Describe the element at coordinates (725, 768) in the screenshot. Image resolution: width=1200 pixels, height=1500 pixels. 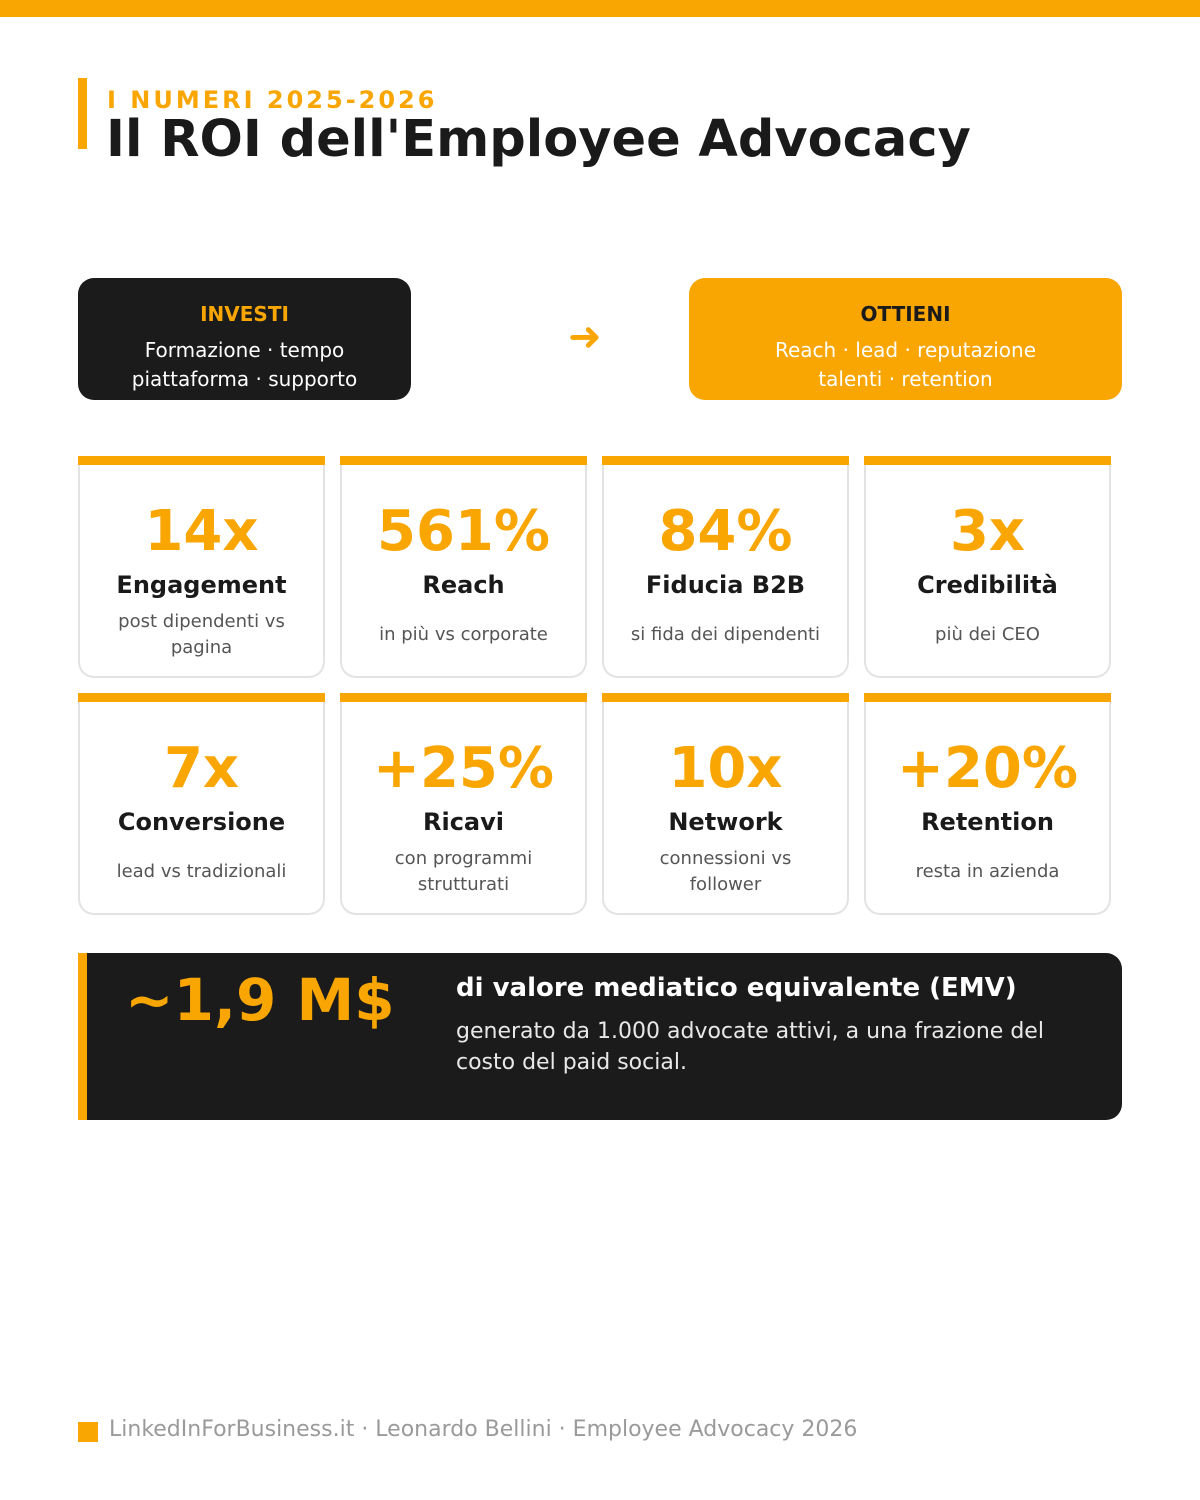
I see `stat-value: 10x` at that location.